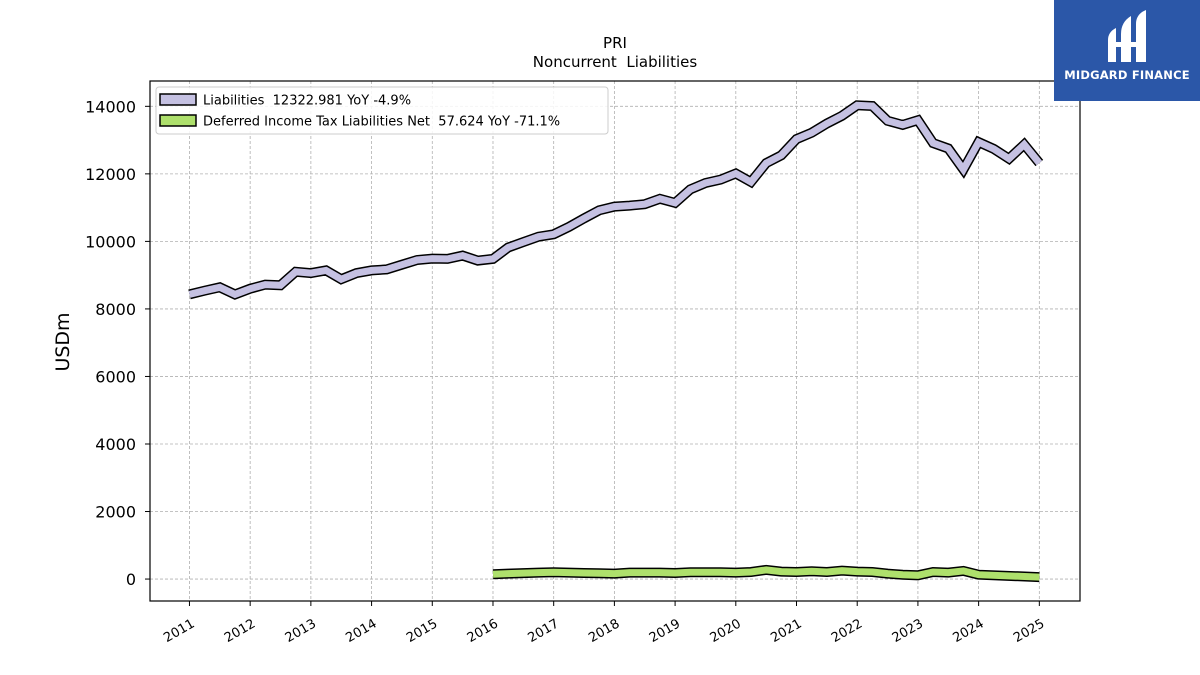 This screenshot has width=1200, height=675. Describe the element at coordinates (179, 631) in the screenshot. I see `x-tick-label: 2011` at that location.